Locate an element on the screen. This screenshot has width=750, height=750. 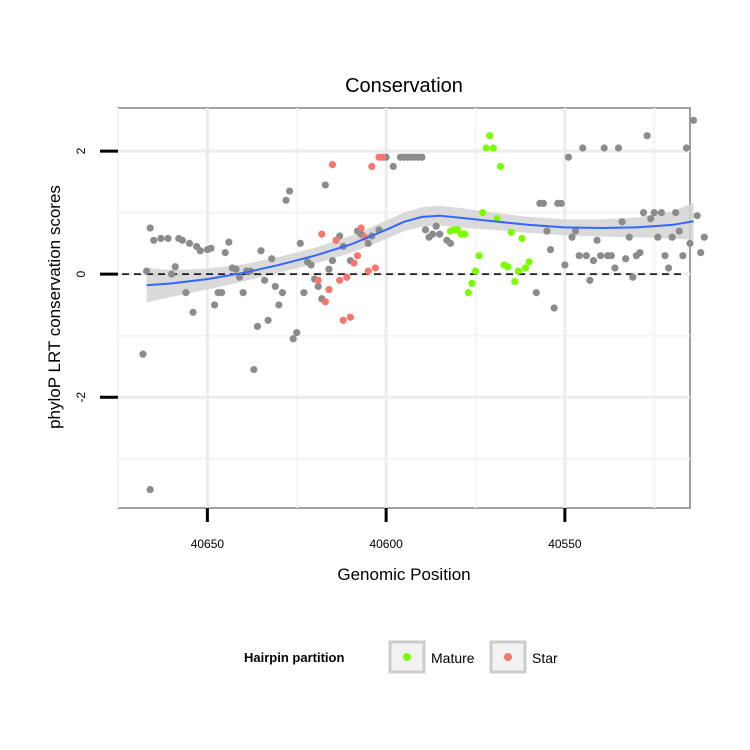
y-tick-label: 0 is located at coordinates (81, 273).